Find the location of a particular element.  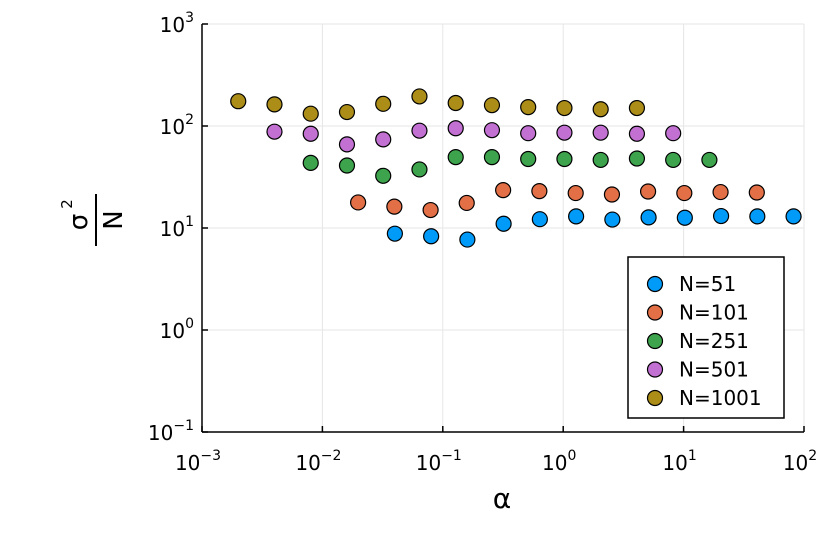

legend-label: N=51 is located at coordinates (707, 284).